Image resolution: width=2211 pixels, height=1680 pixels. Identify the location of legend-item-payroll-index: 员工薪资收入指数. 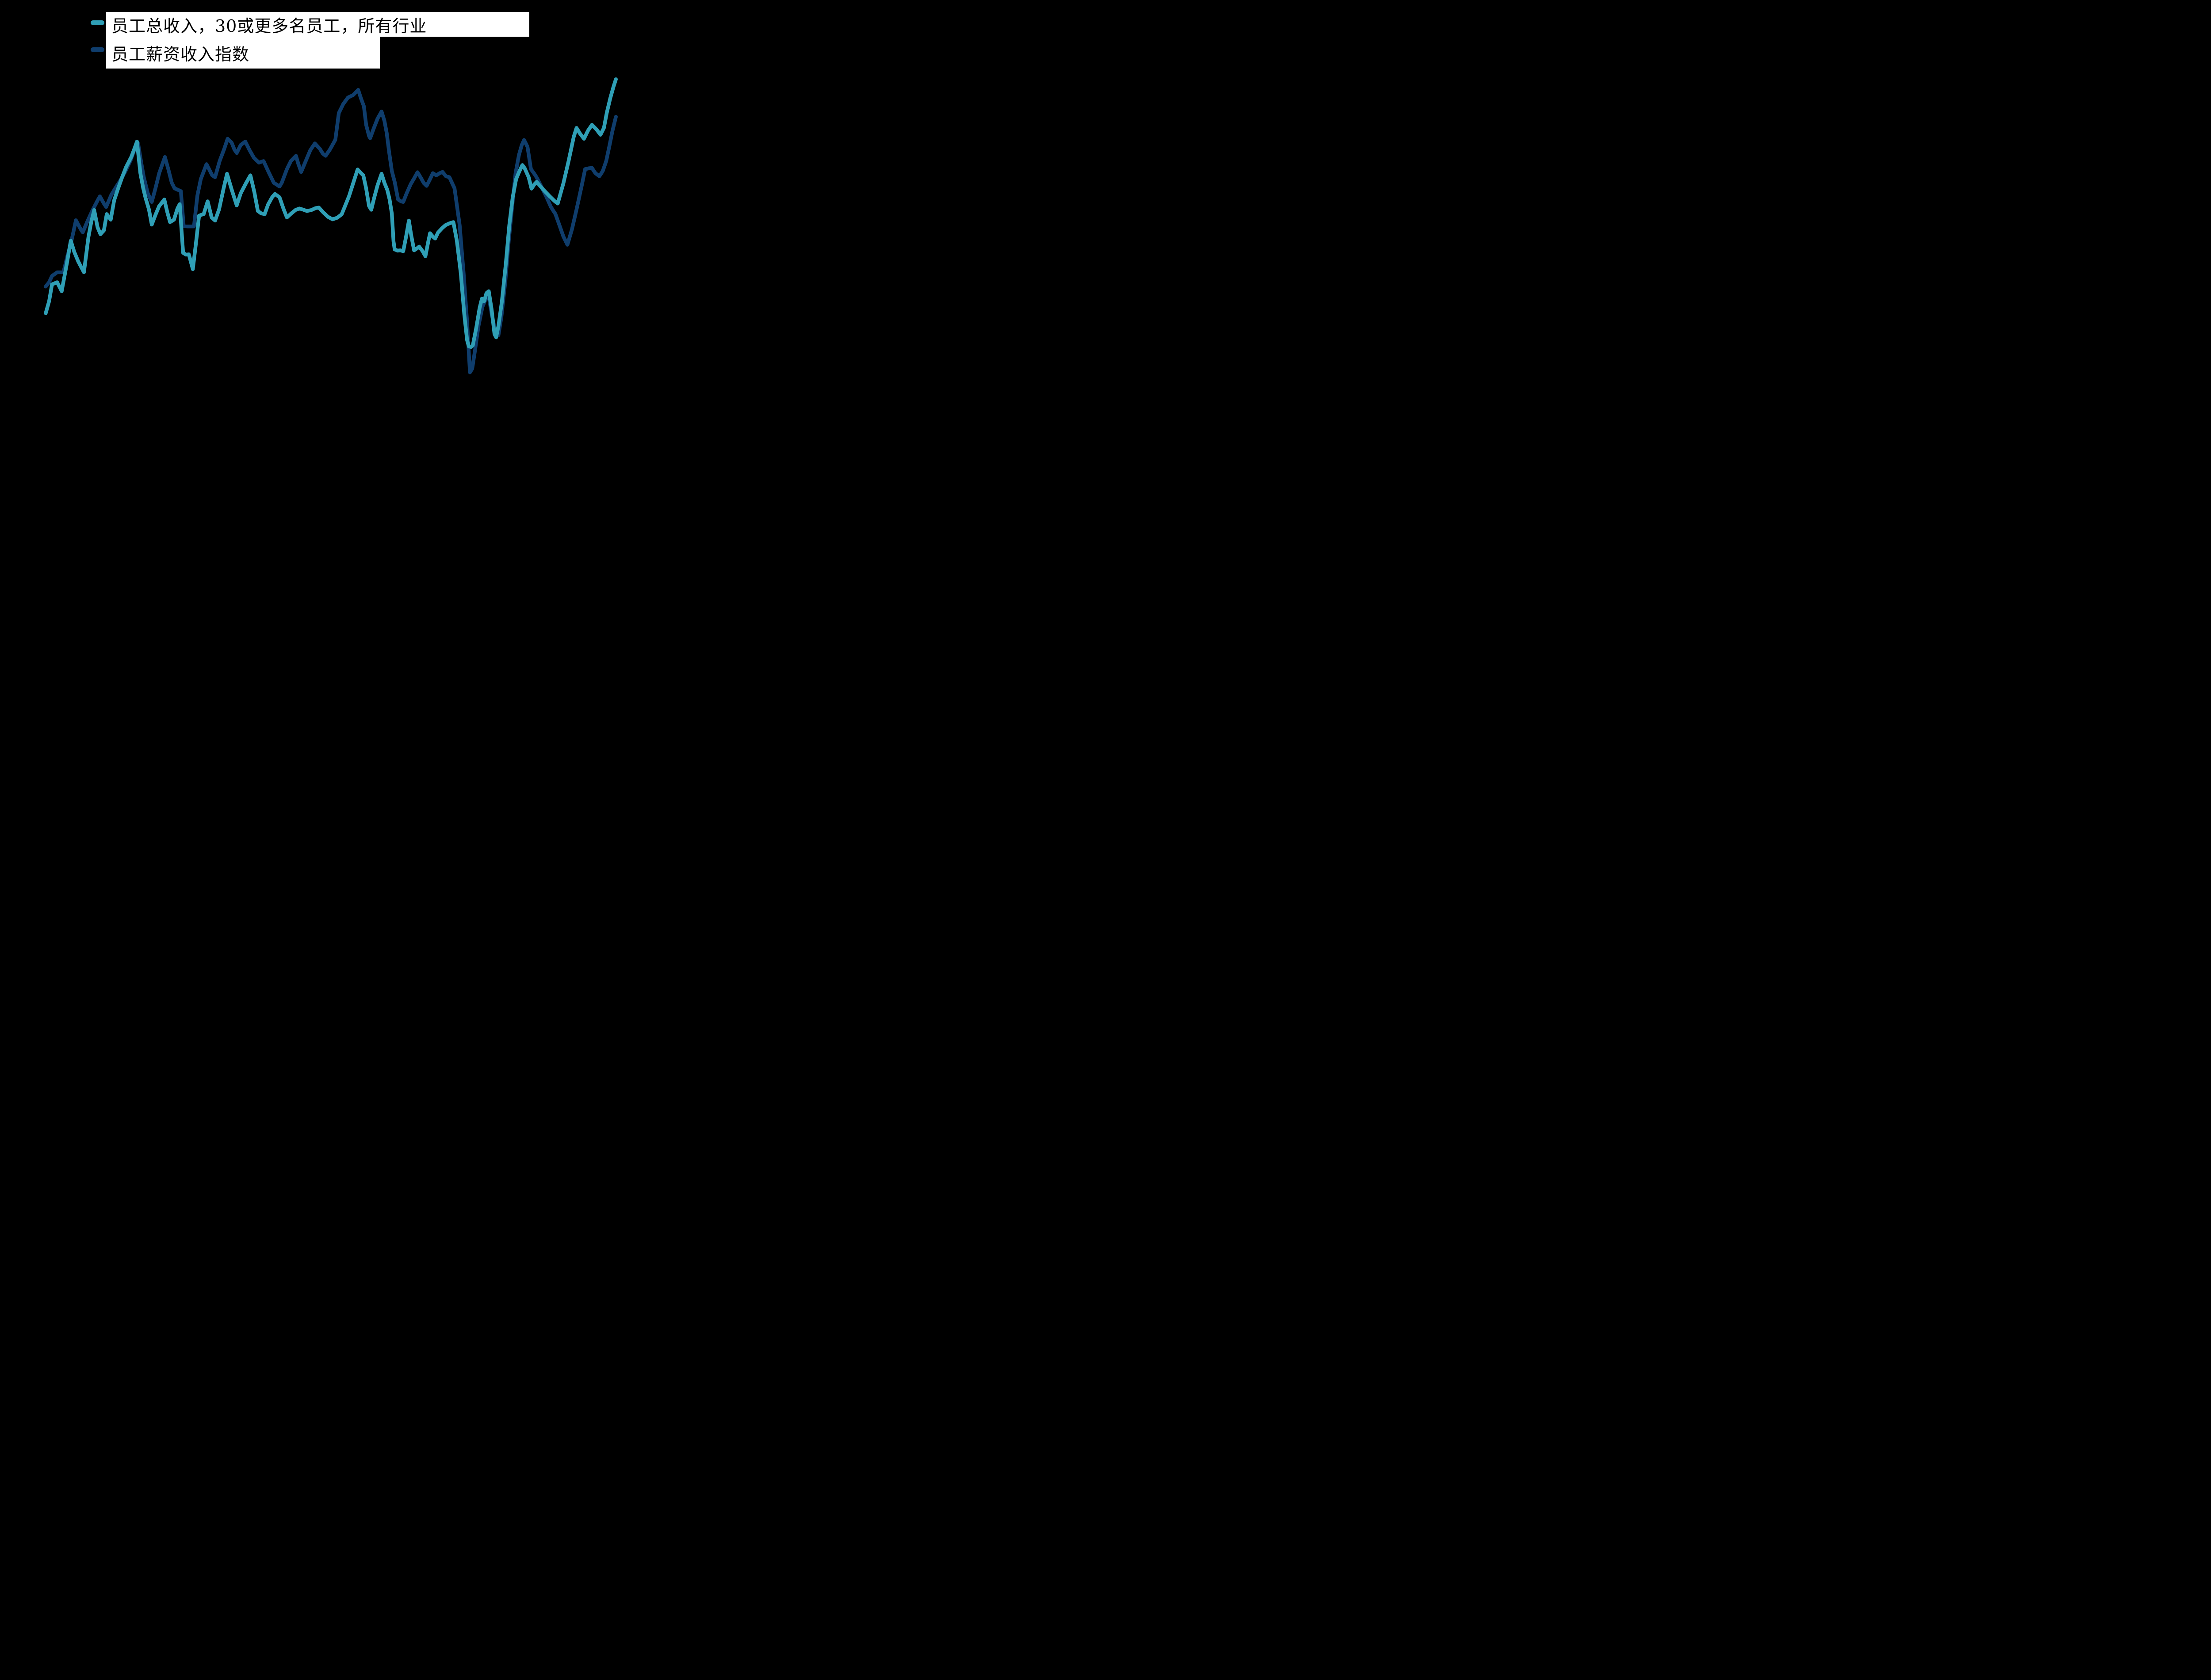
(243, 53).